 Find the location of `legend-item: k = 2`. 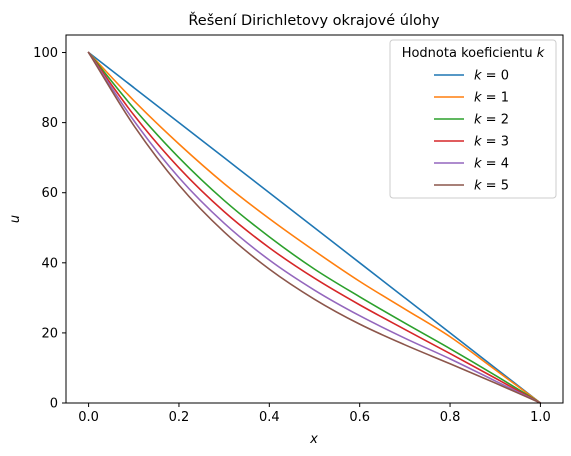

legend-item: k = 2 is located at coordinates (471, 120).